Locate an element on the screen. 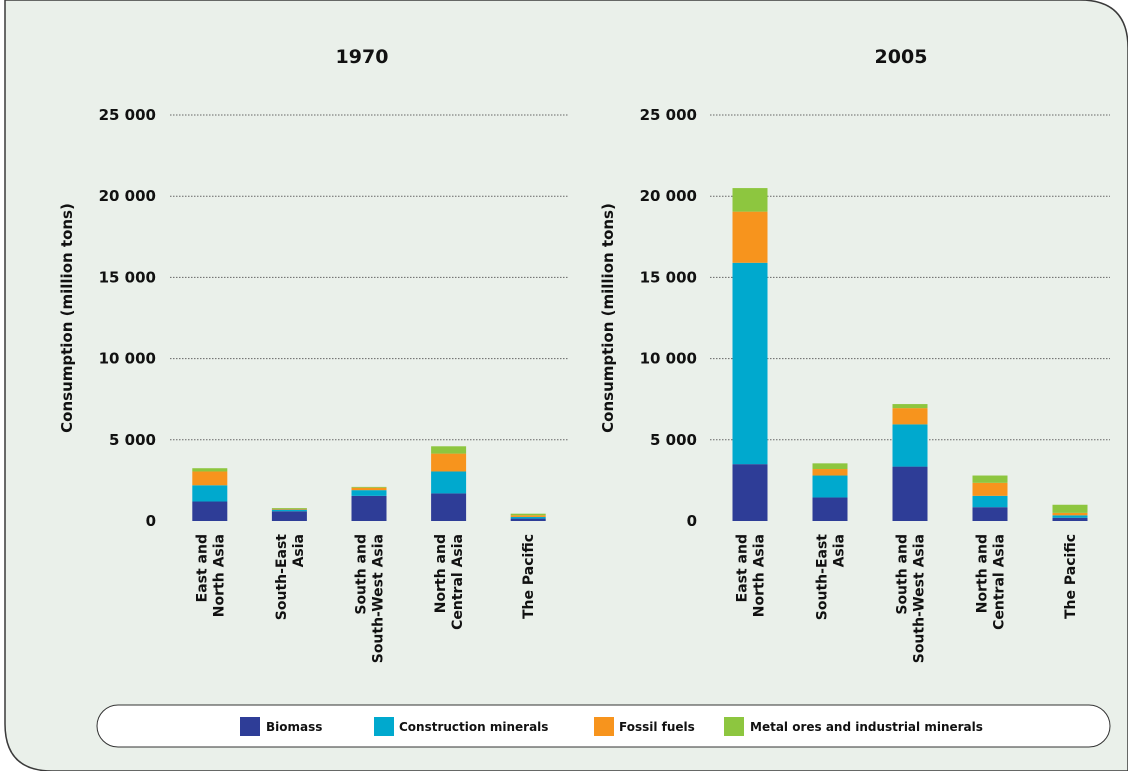 This screenshot has width=1128, height=775. legend-item: Metal ores and industrial minerals is located at coordinates (853, 726).